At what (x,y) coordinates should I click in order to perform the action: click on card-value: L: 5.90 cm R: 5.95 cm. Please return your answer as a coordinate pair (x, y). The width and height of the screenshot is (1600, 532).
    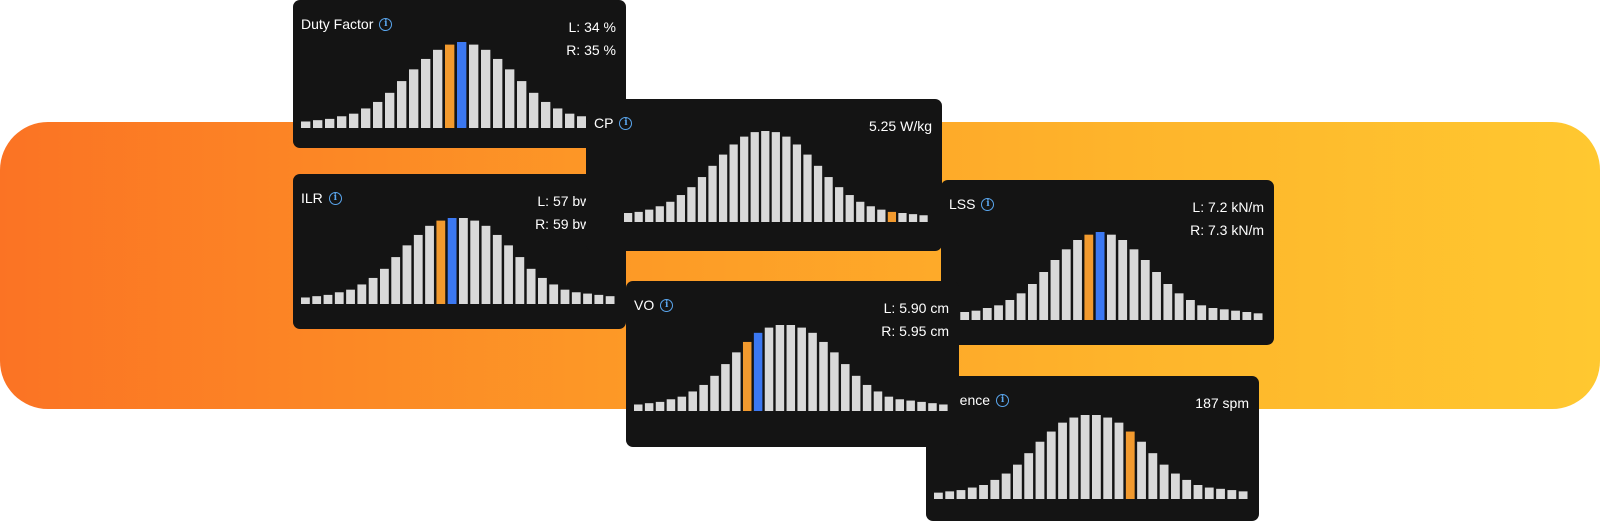
    Looking at the image, I should click on (915, 319).